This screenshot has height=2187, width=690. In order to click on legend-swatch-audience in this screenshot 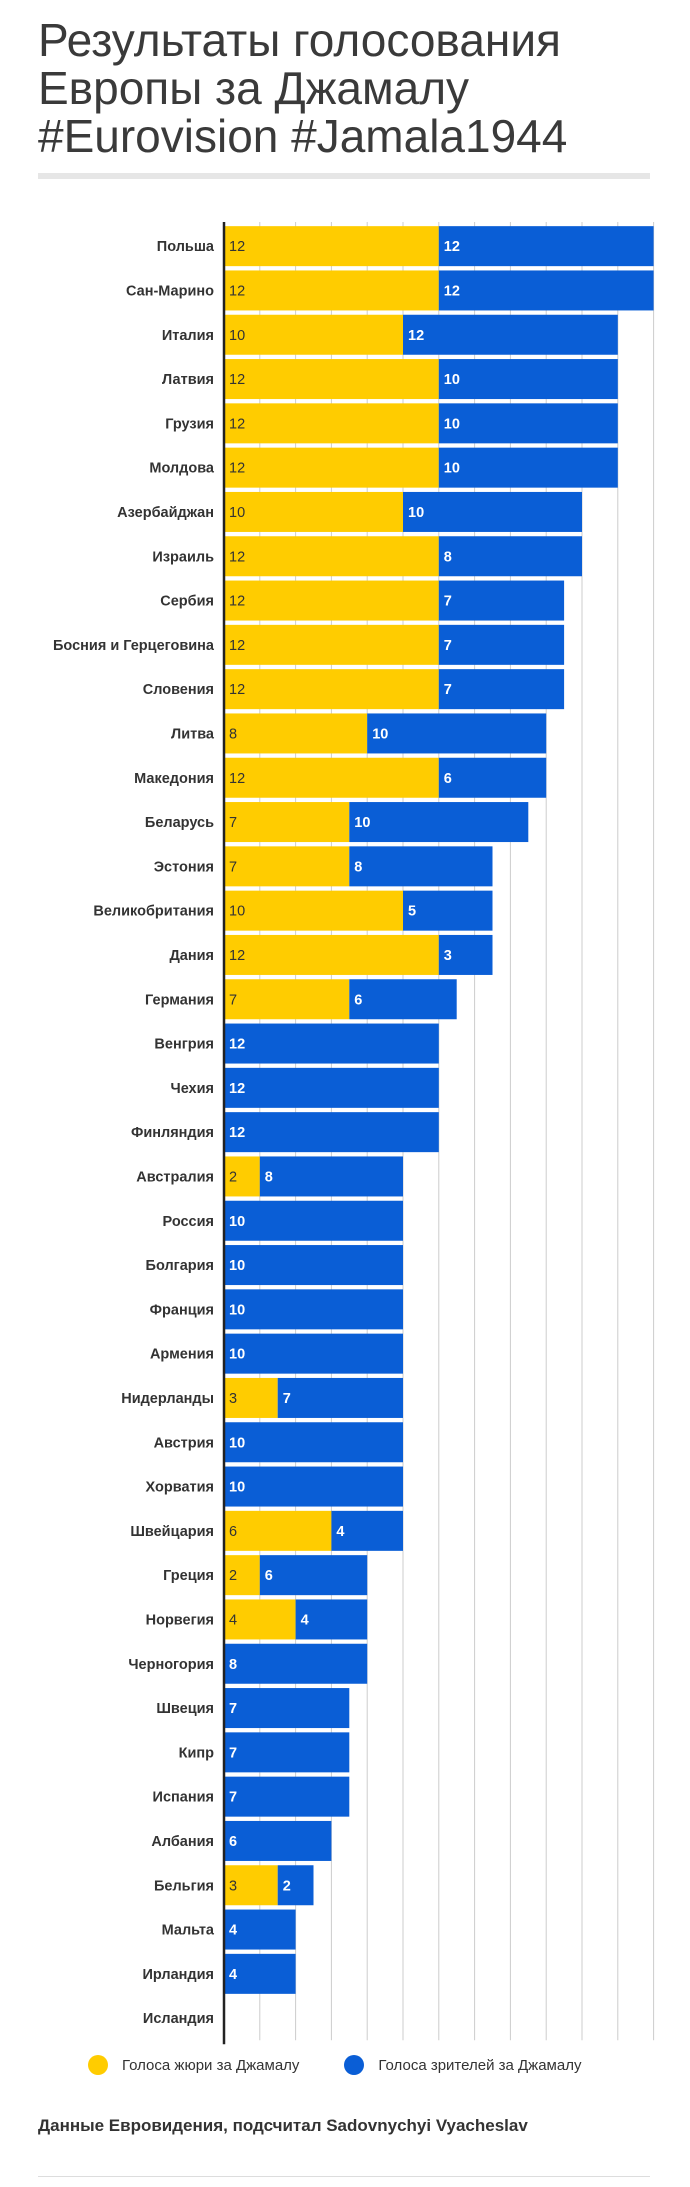, I will do `click(354, 2065)`.